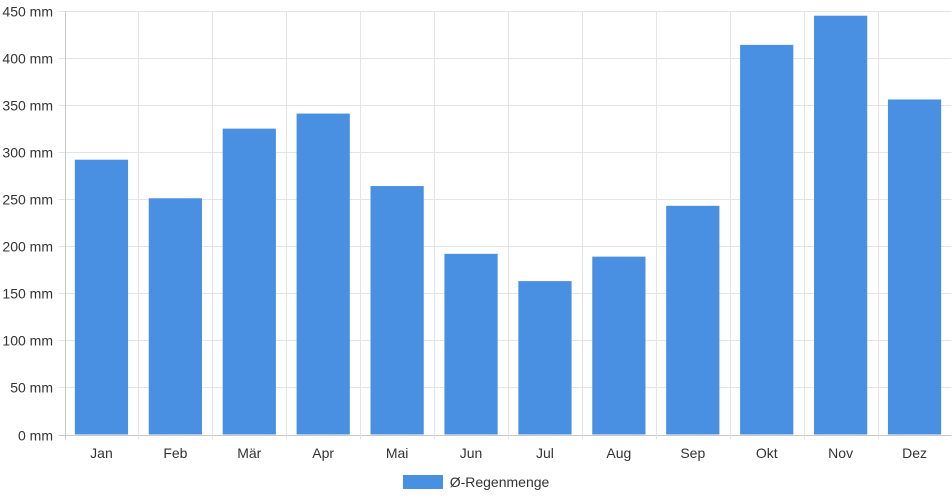 The width and height of the screenshot is (952, 500). Describe the element at coordinates (27, 106) in the screenshot. I see `y-tick-label: 350 mm` at that location.